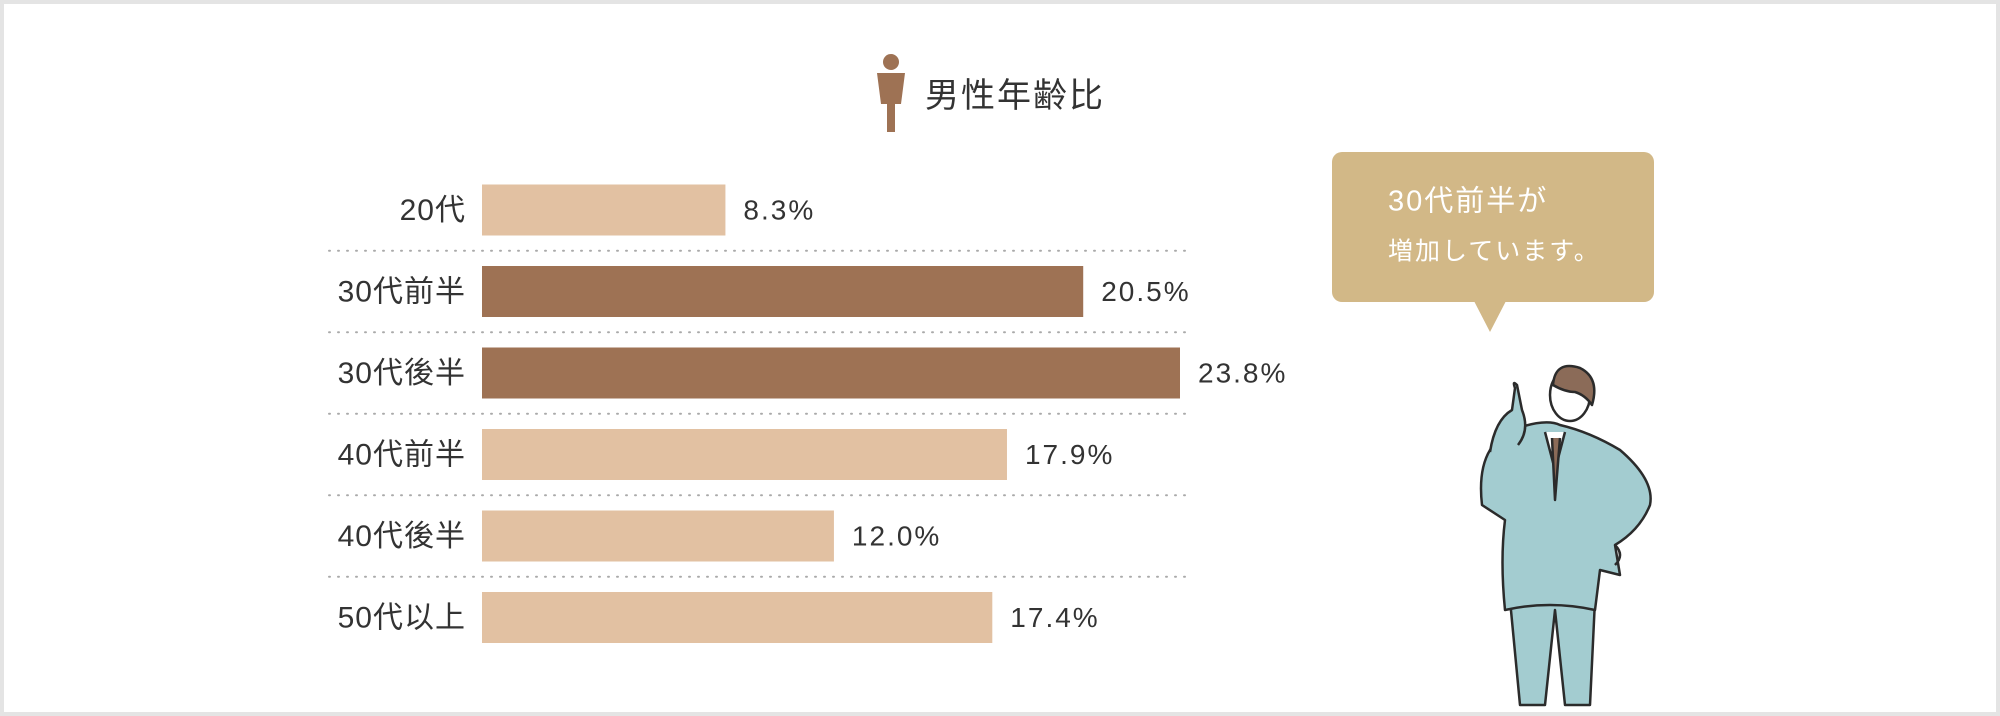 The width and height of the screenshot is (2000, 716). Describe the element at coordinates (779, 209) in the screenshot. I see `value-label: 8.3%` at that location.